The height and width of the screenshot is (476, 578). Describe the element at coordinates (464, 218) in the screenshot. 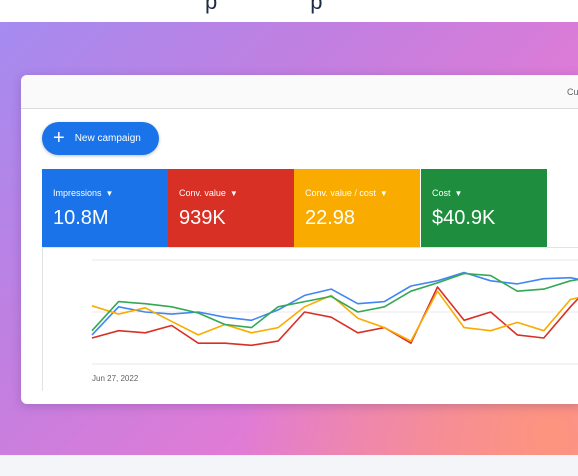

I see `metric-value: $40.9K` at that location.